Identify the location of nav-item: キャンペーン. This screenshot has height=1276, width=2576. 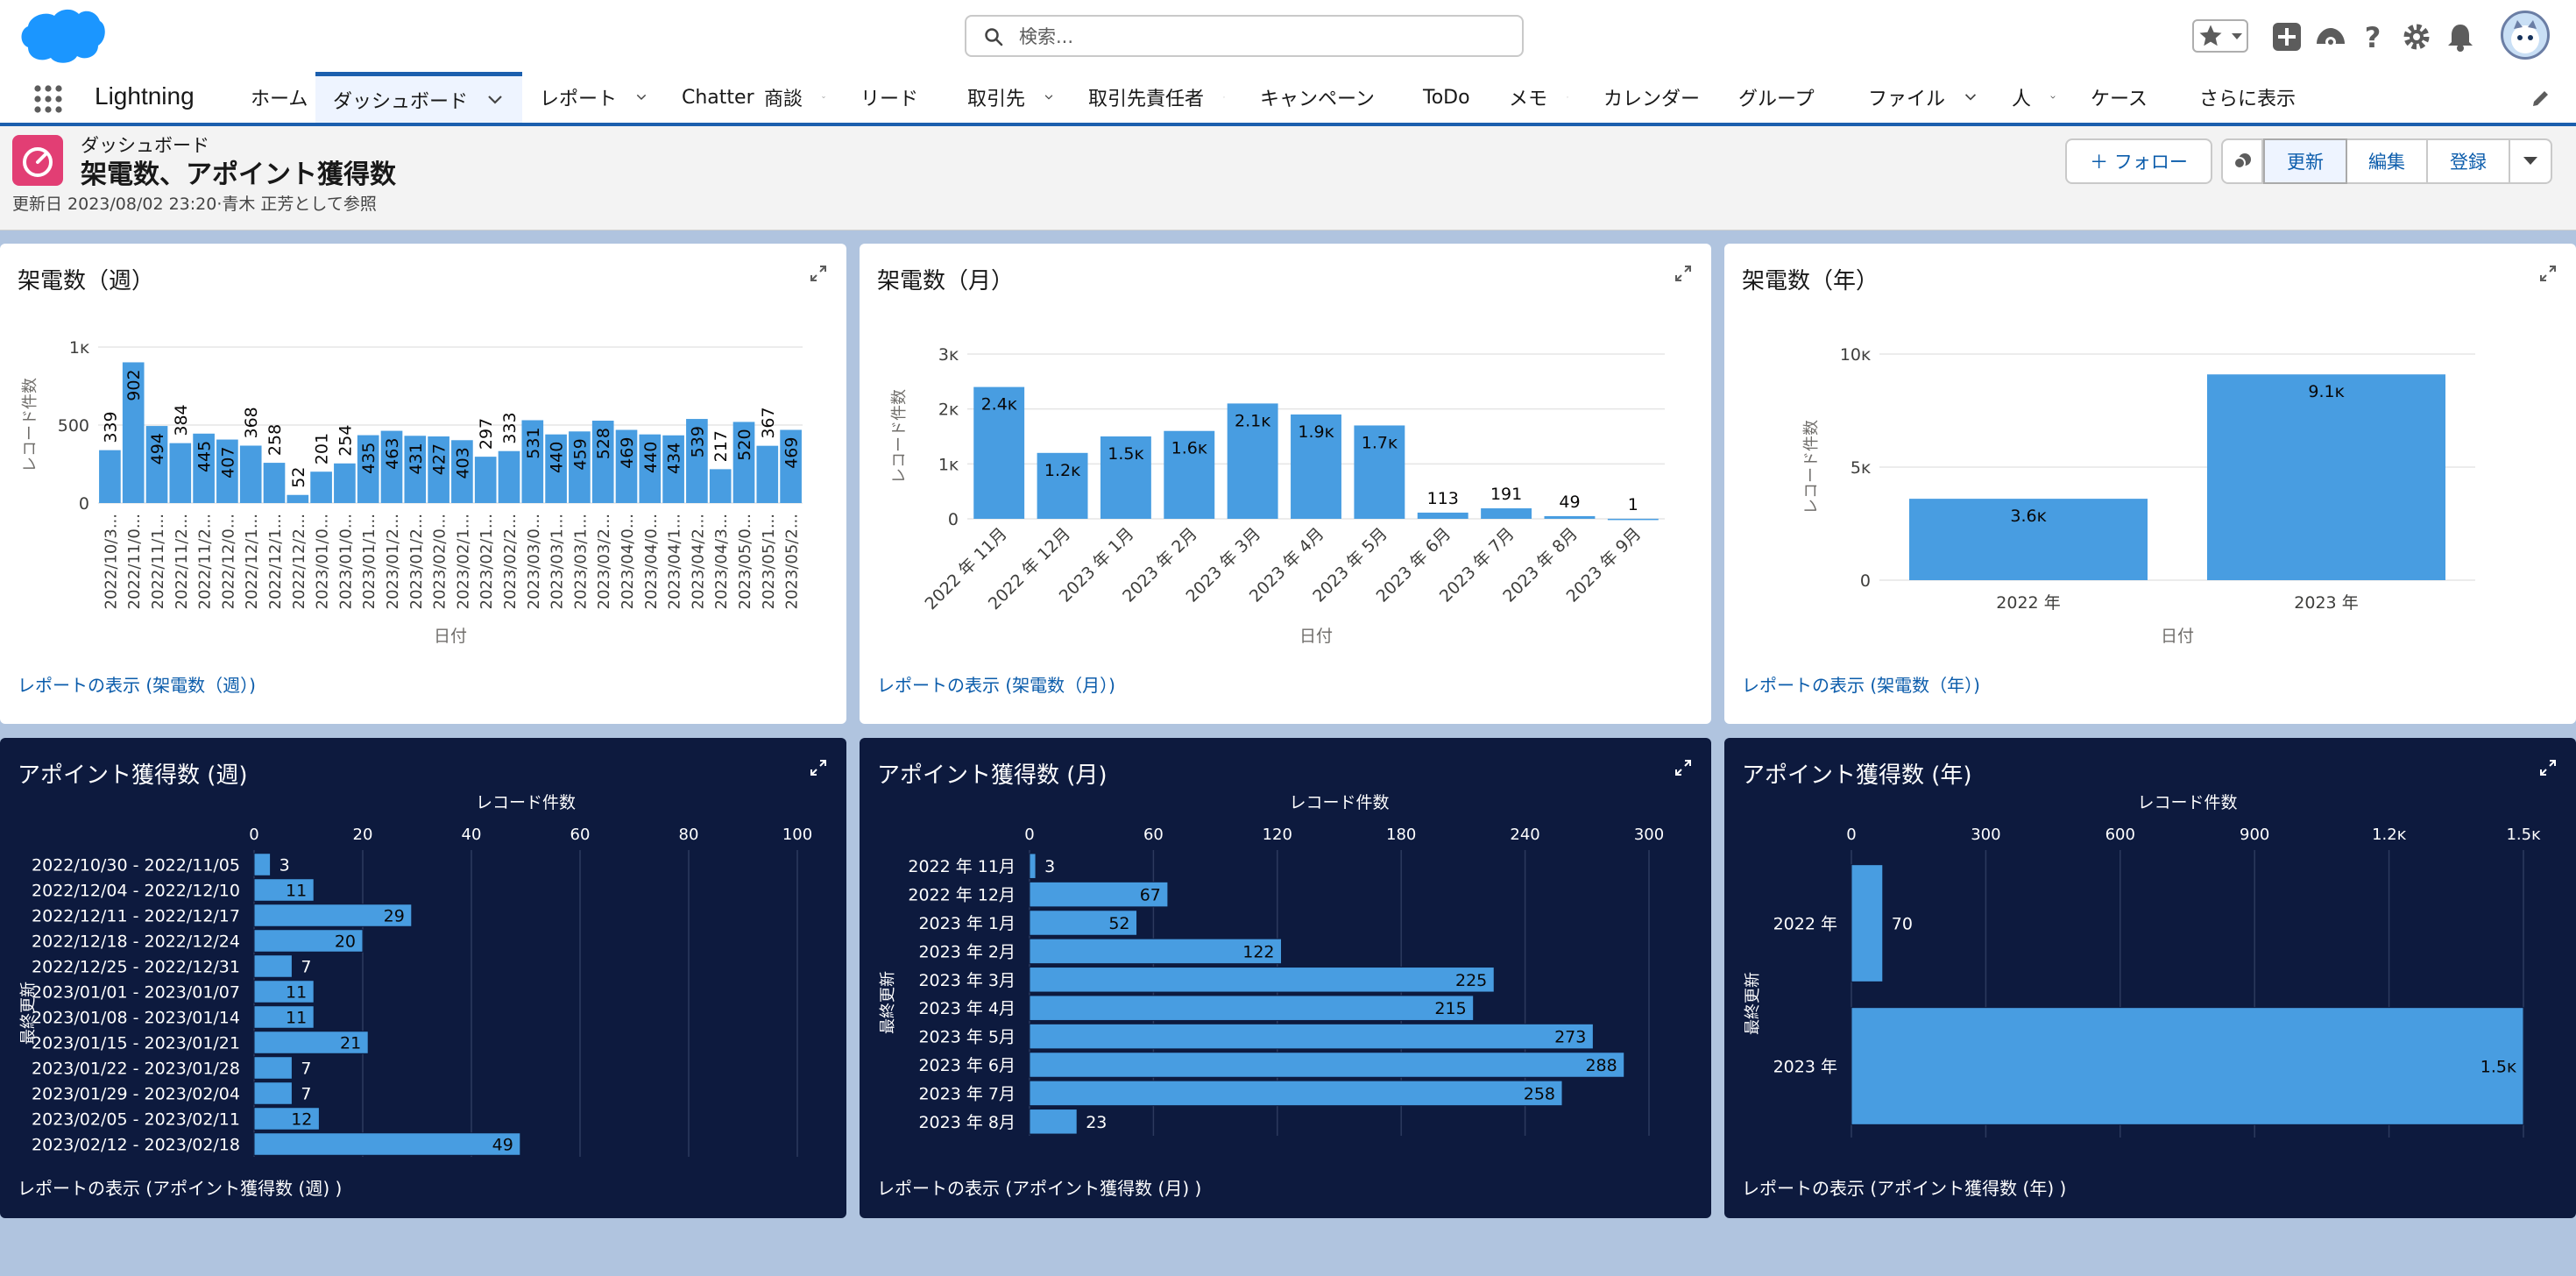
(1323, 97).